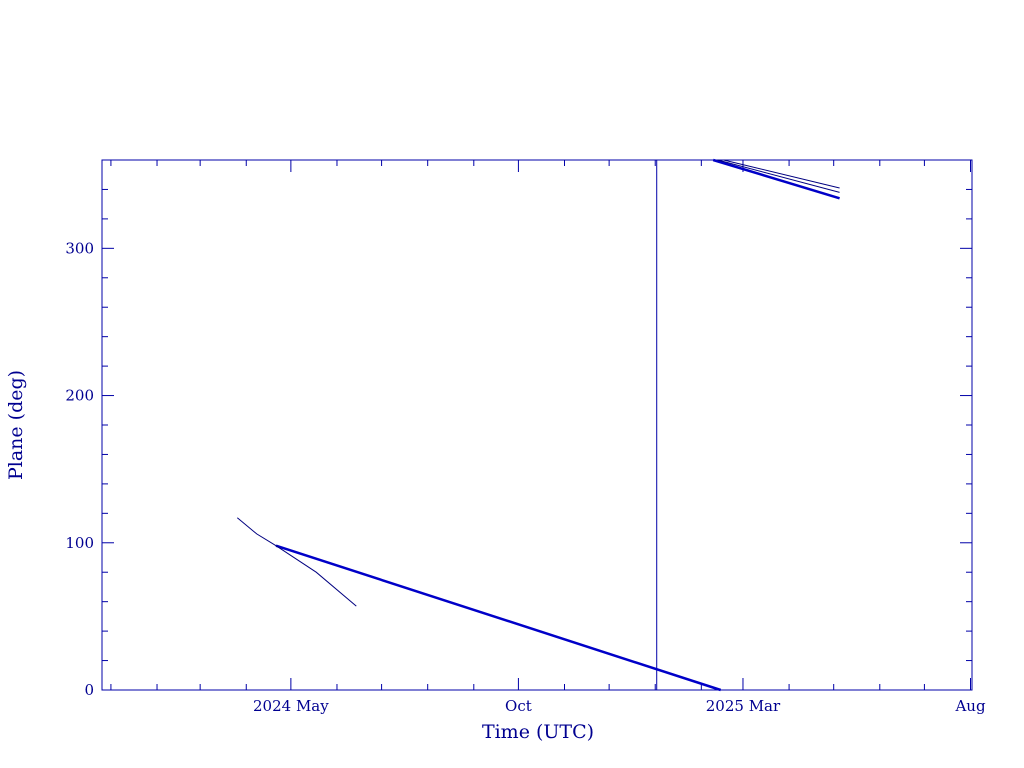 This screenshot has height=768, width=1024. Describe the element at coordinates (518, 706) in the screenshot. I see `x-tick-label: Oct` at that location.